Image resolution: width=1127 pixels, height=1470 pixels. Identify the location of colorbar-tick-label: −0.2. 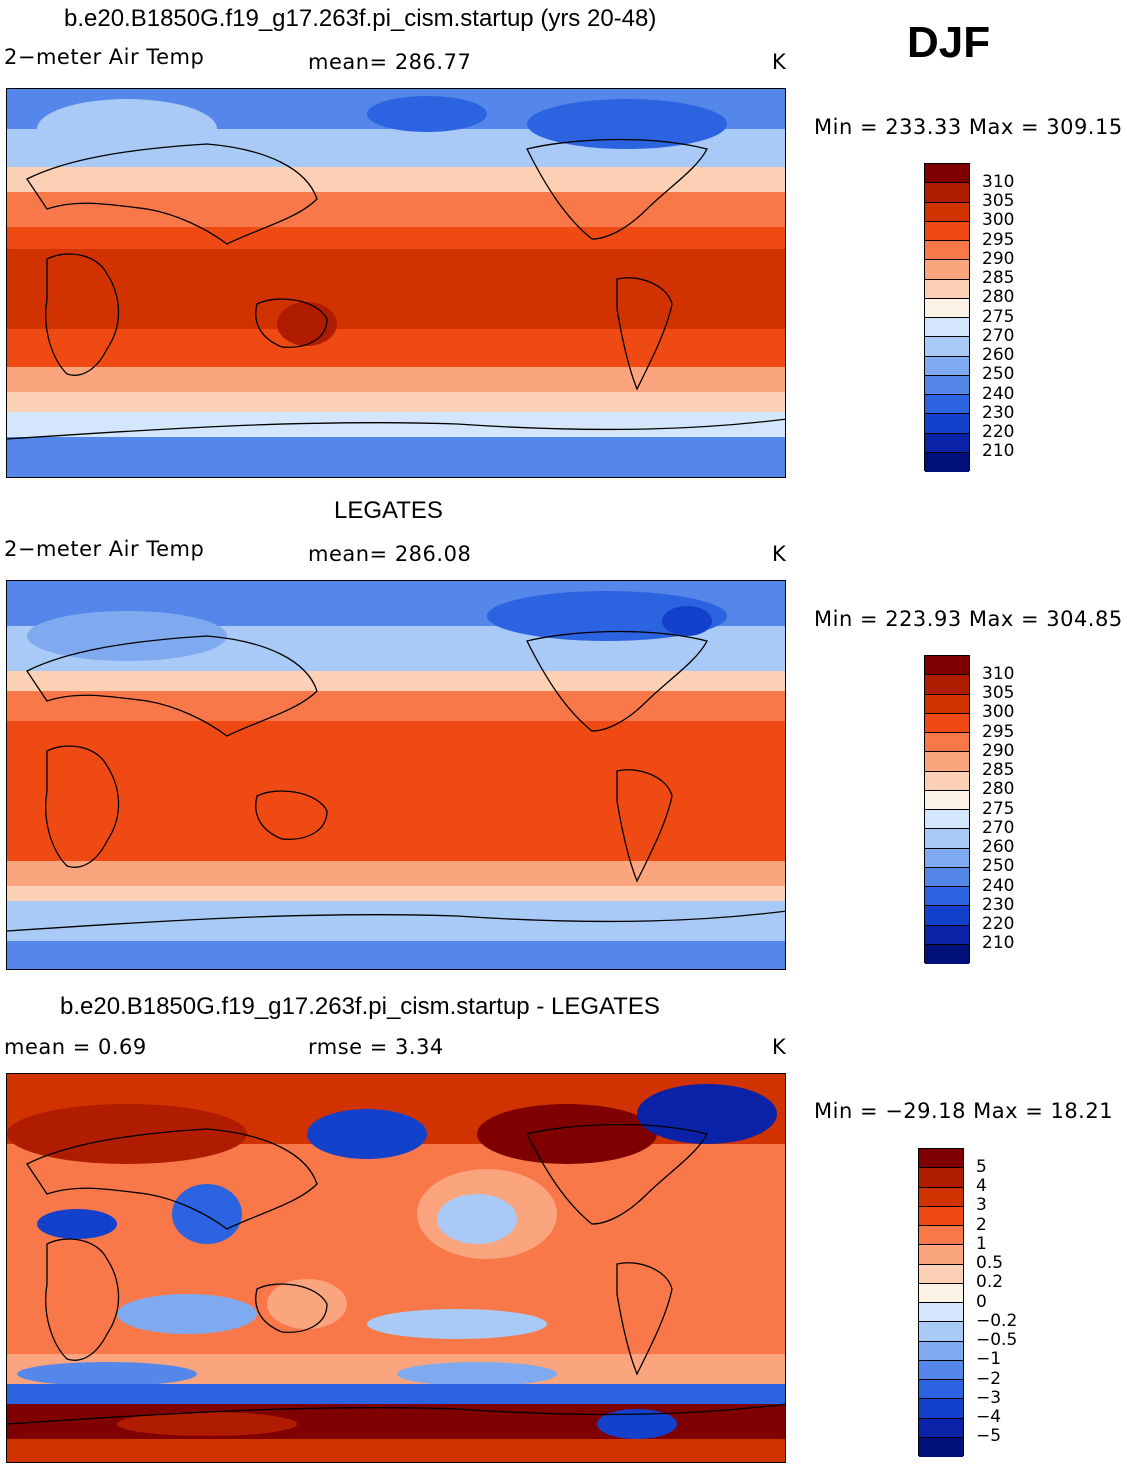
(997, 1320).